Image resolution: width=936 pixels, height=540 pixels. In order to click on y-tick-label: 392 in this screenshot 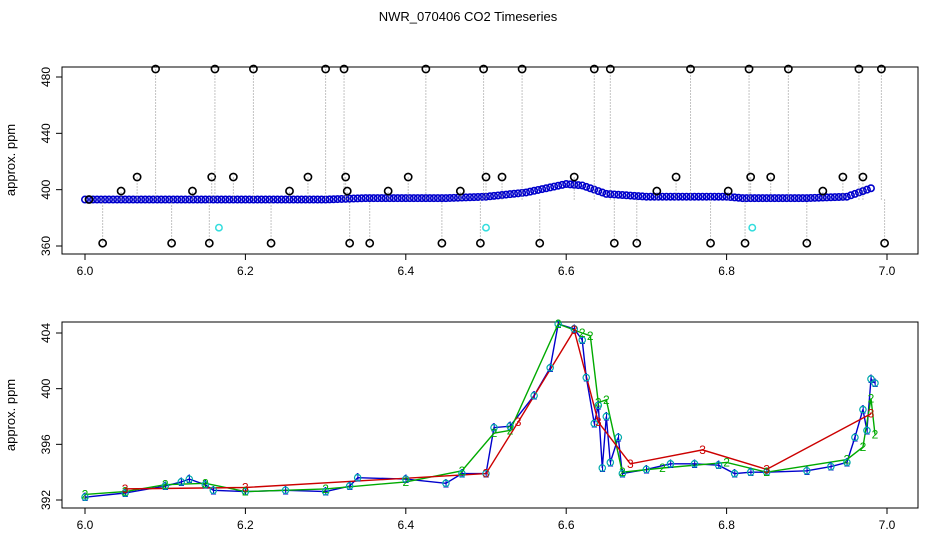, I will do `click(46, 500)`.